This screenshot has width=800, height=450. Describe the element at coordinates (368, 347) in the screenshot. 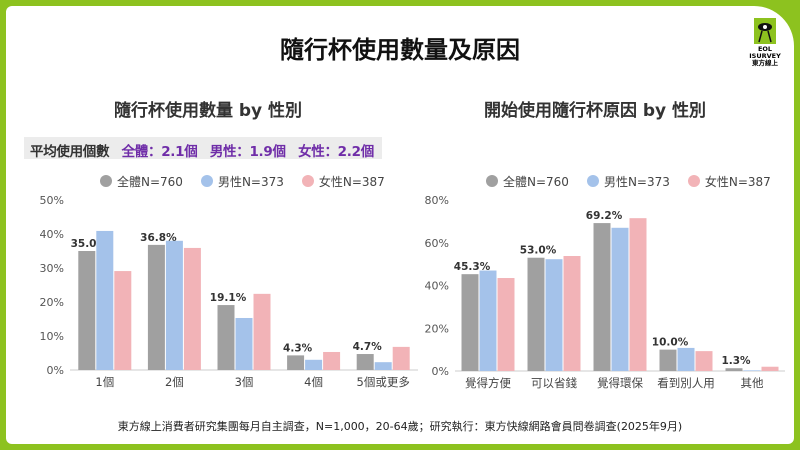

I see `data-label: 4.7%` at that location.